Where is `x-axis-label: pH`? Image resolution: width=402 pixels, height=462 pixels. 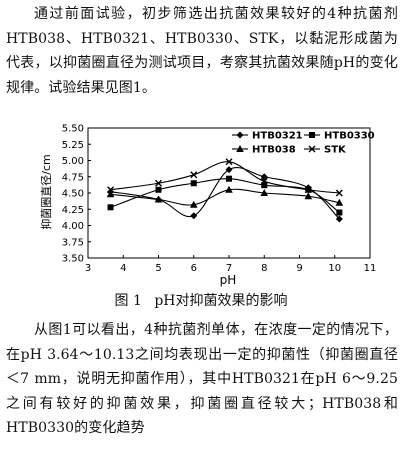
x-axis-label: pH is located at coordinates (228, 280).